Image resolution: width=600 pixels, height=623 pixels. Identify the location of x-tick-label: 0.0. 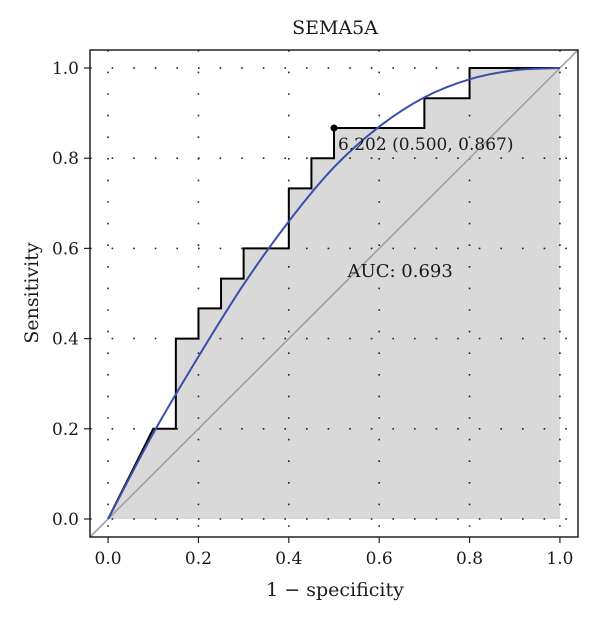
(108, 559).